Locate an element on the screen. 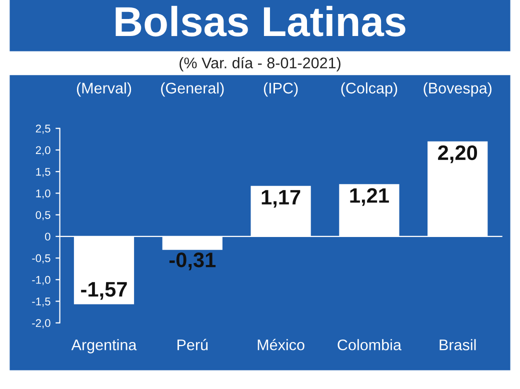 This screenshot has height=389, width=520. chart-title: Bolsas Latinas is located at coordinates (261, 21).